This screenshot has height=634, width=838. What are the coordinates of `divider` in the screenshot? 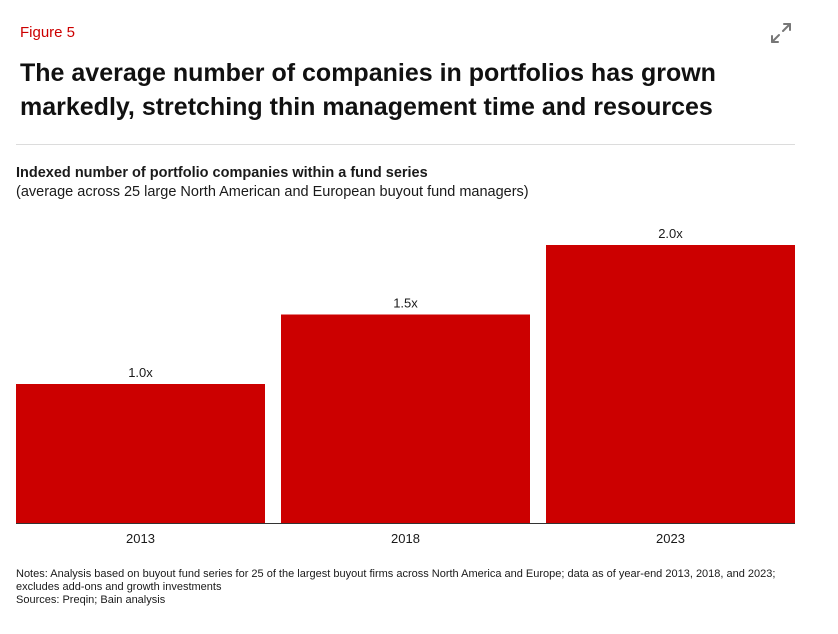 It's located at (405, 144).